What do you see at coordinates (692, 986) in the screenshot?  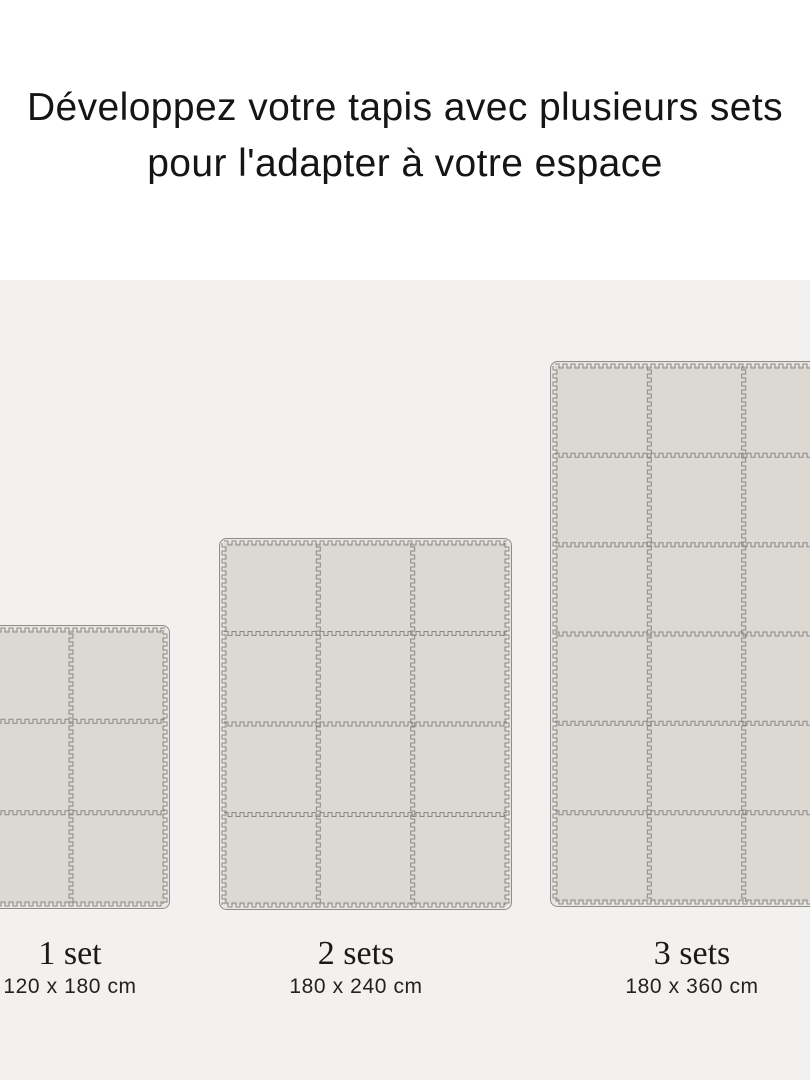 I see `set-dimensions-label: 180 x 360 cm` at bounding box center [692, 986].